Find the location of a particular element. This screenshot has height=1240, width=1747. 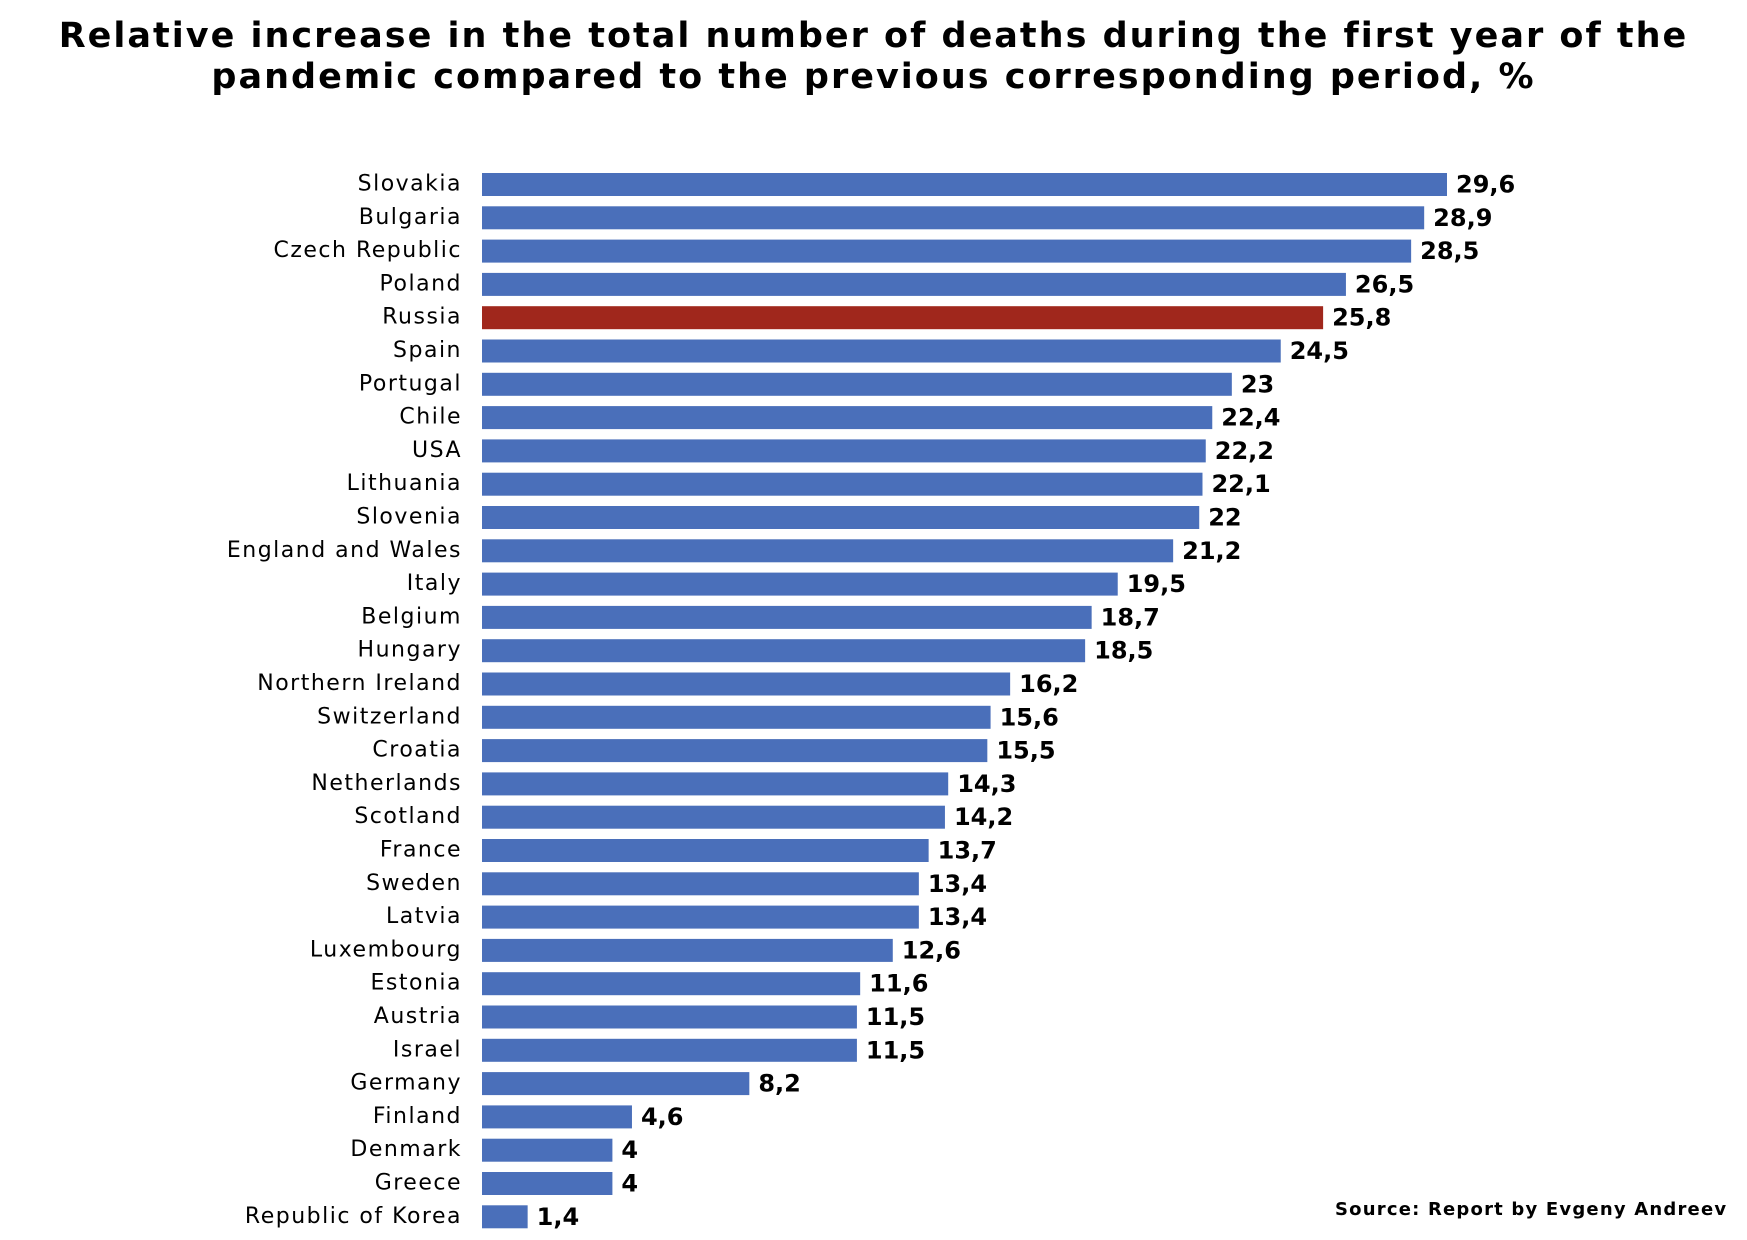

bar-greece is located at coordinates (547, 1183).